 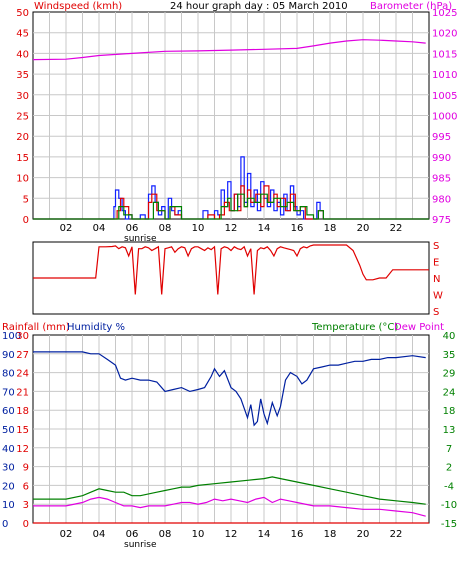 I want to click on humidity-tick-label: 40, so click(x=8, y=449).